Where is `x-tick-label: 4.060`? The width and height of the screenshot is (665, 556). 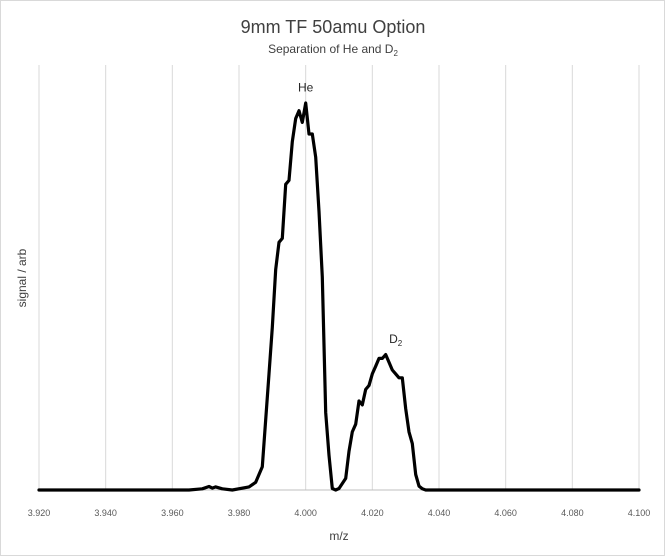
x-tick-label: 4.060 is located at coordinates (505, 513).